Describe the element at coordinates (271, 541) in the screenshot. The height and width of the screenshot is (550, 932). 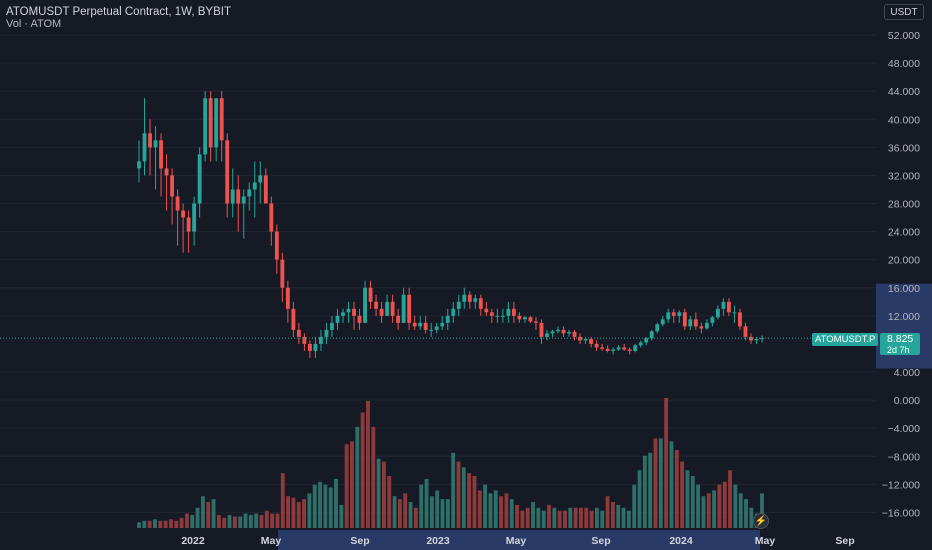
I see `x-tick-label: May` at that location.